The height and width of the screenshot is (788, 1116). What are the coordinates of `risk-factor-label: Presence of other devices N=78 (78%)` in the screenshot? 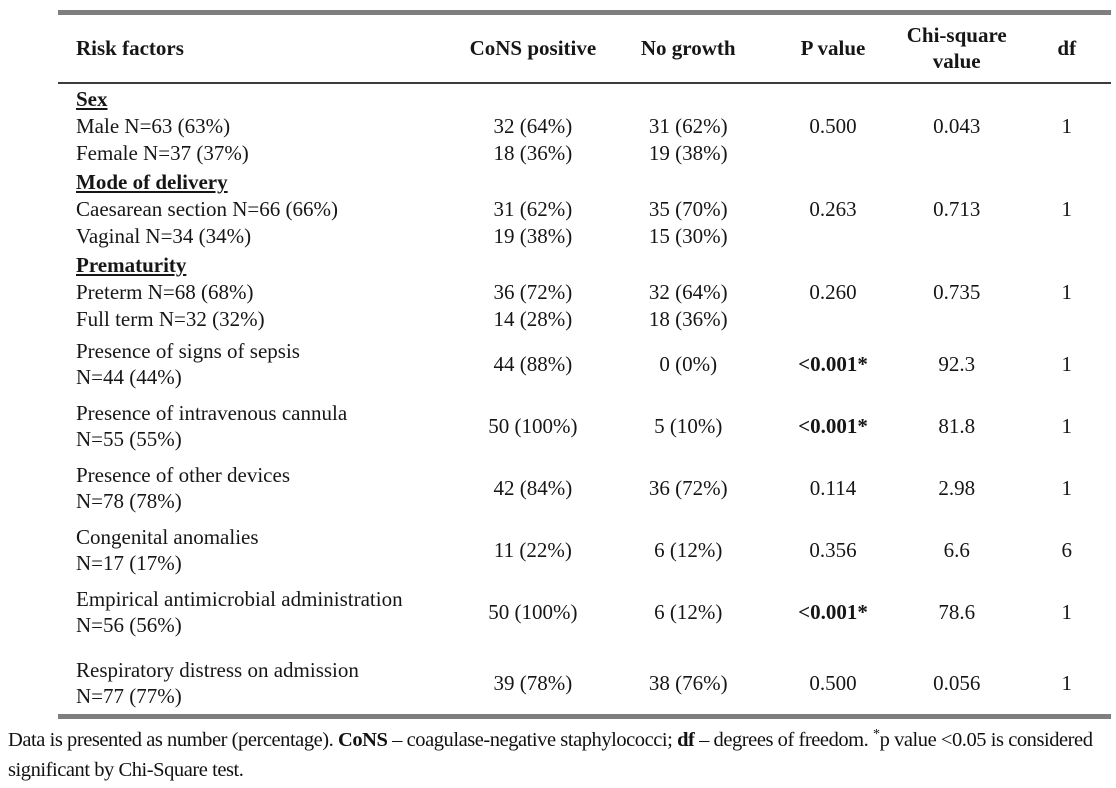 It's located at (261, 488).